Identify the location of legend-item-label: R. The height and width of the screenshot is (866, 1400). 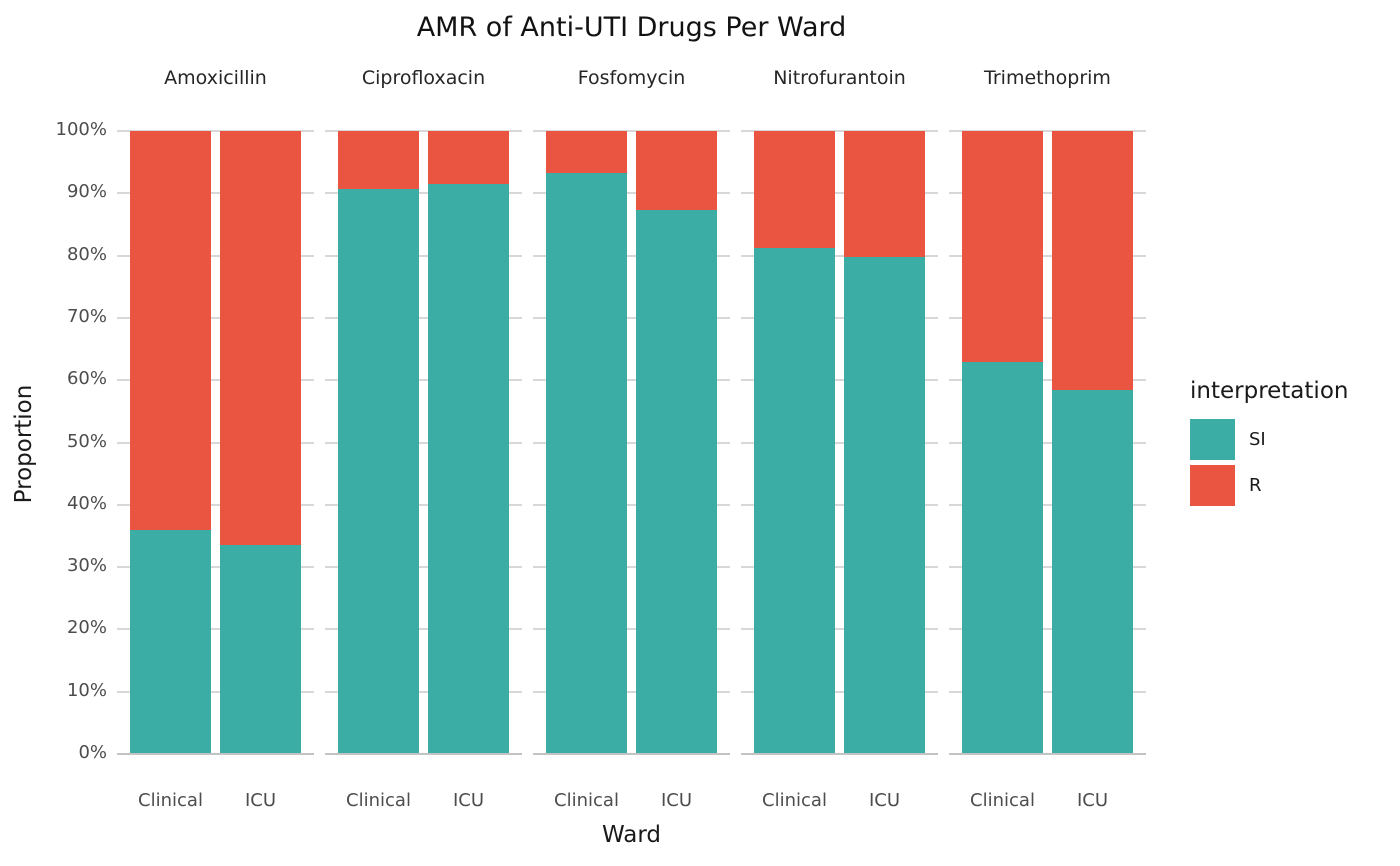
(1255, 485).